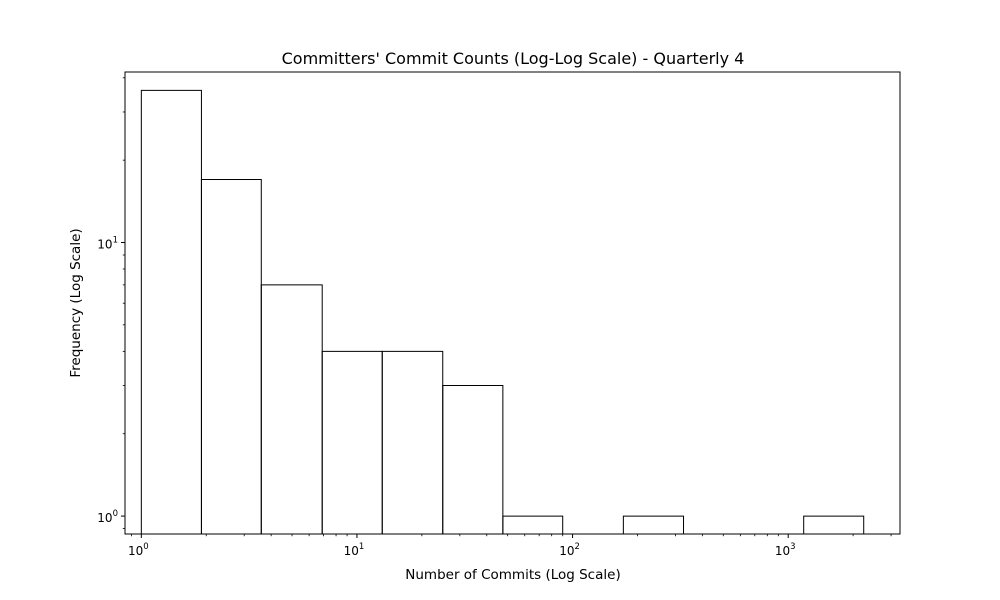  I want to click on x-tick-label: 10³, so click(785, 550).